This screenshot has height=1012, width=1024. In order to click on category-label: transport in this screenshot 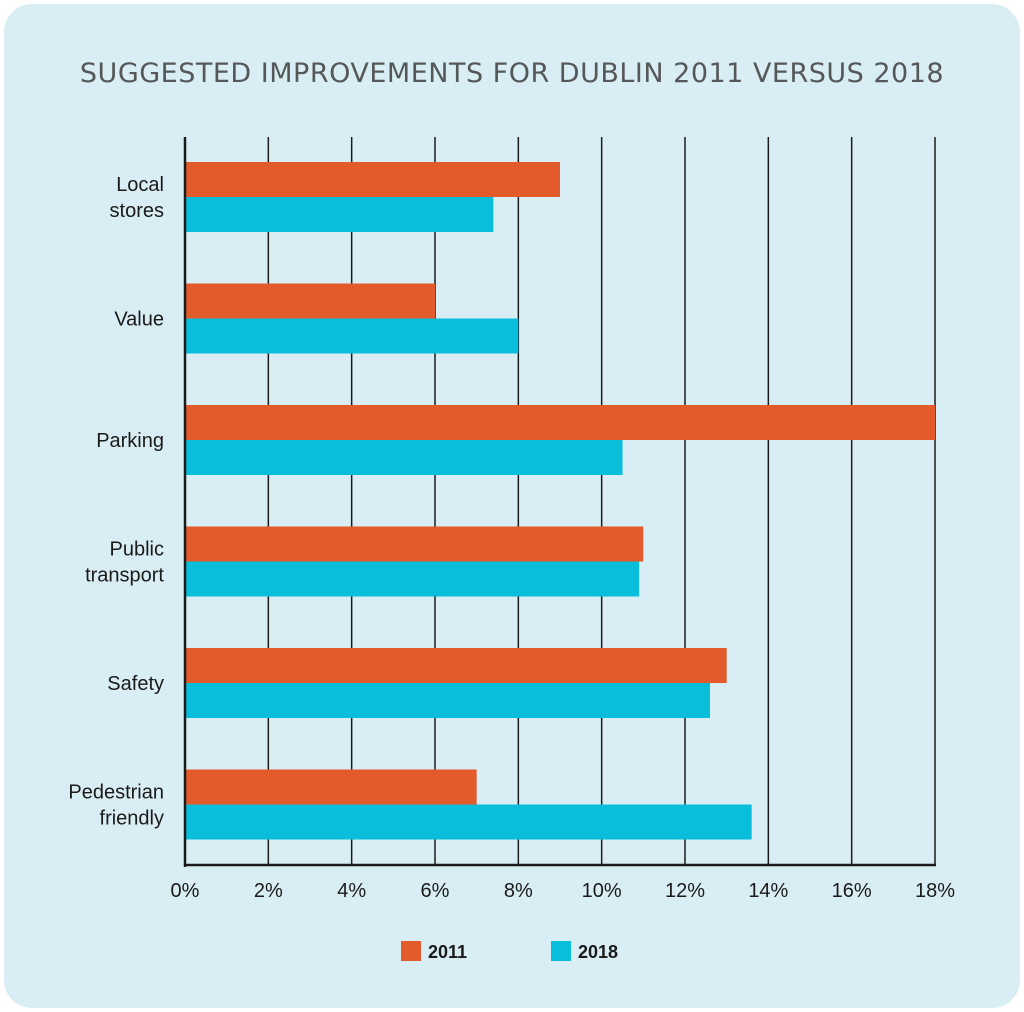, I will do `click(124, 576)`.